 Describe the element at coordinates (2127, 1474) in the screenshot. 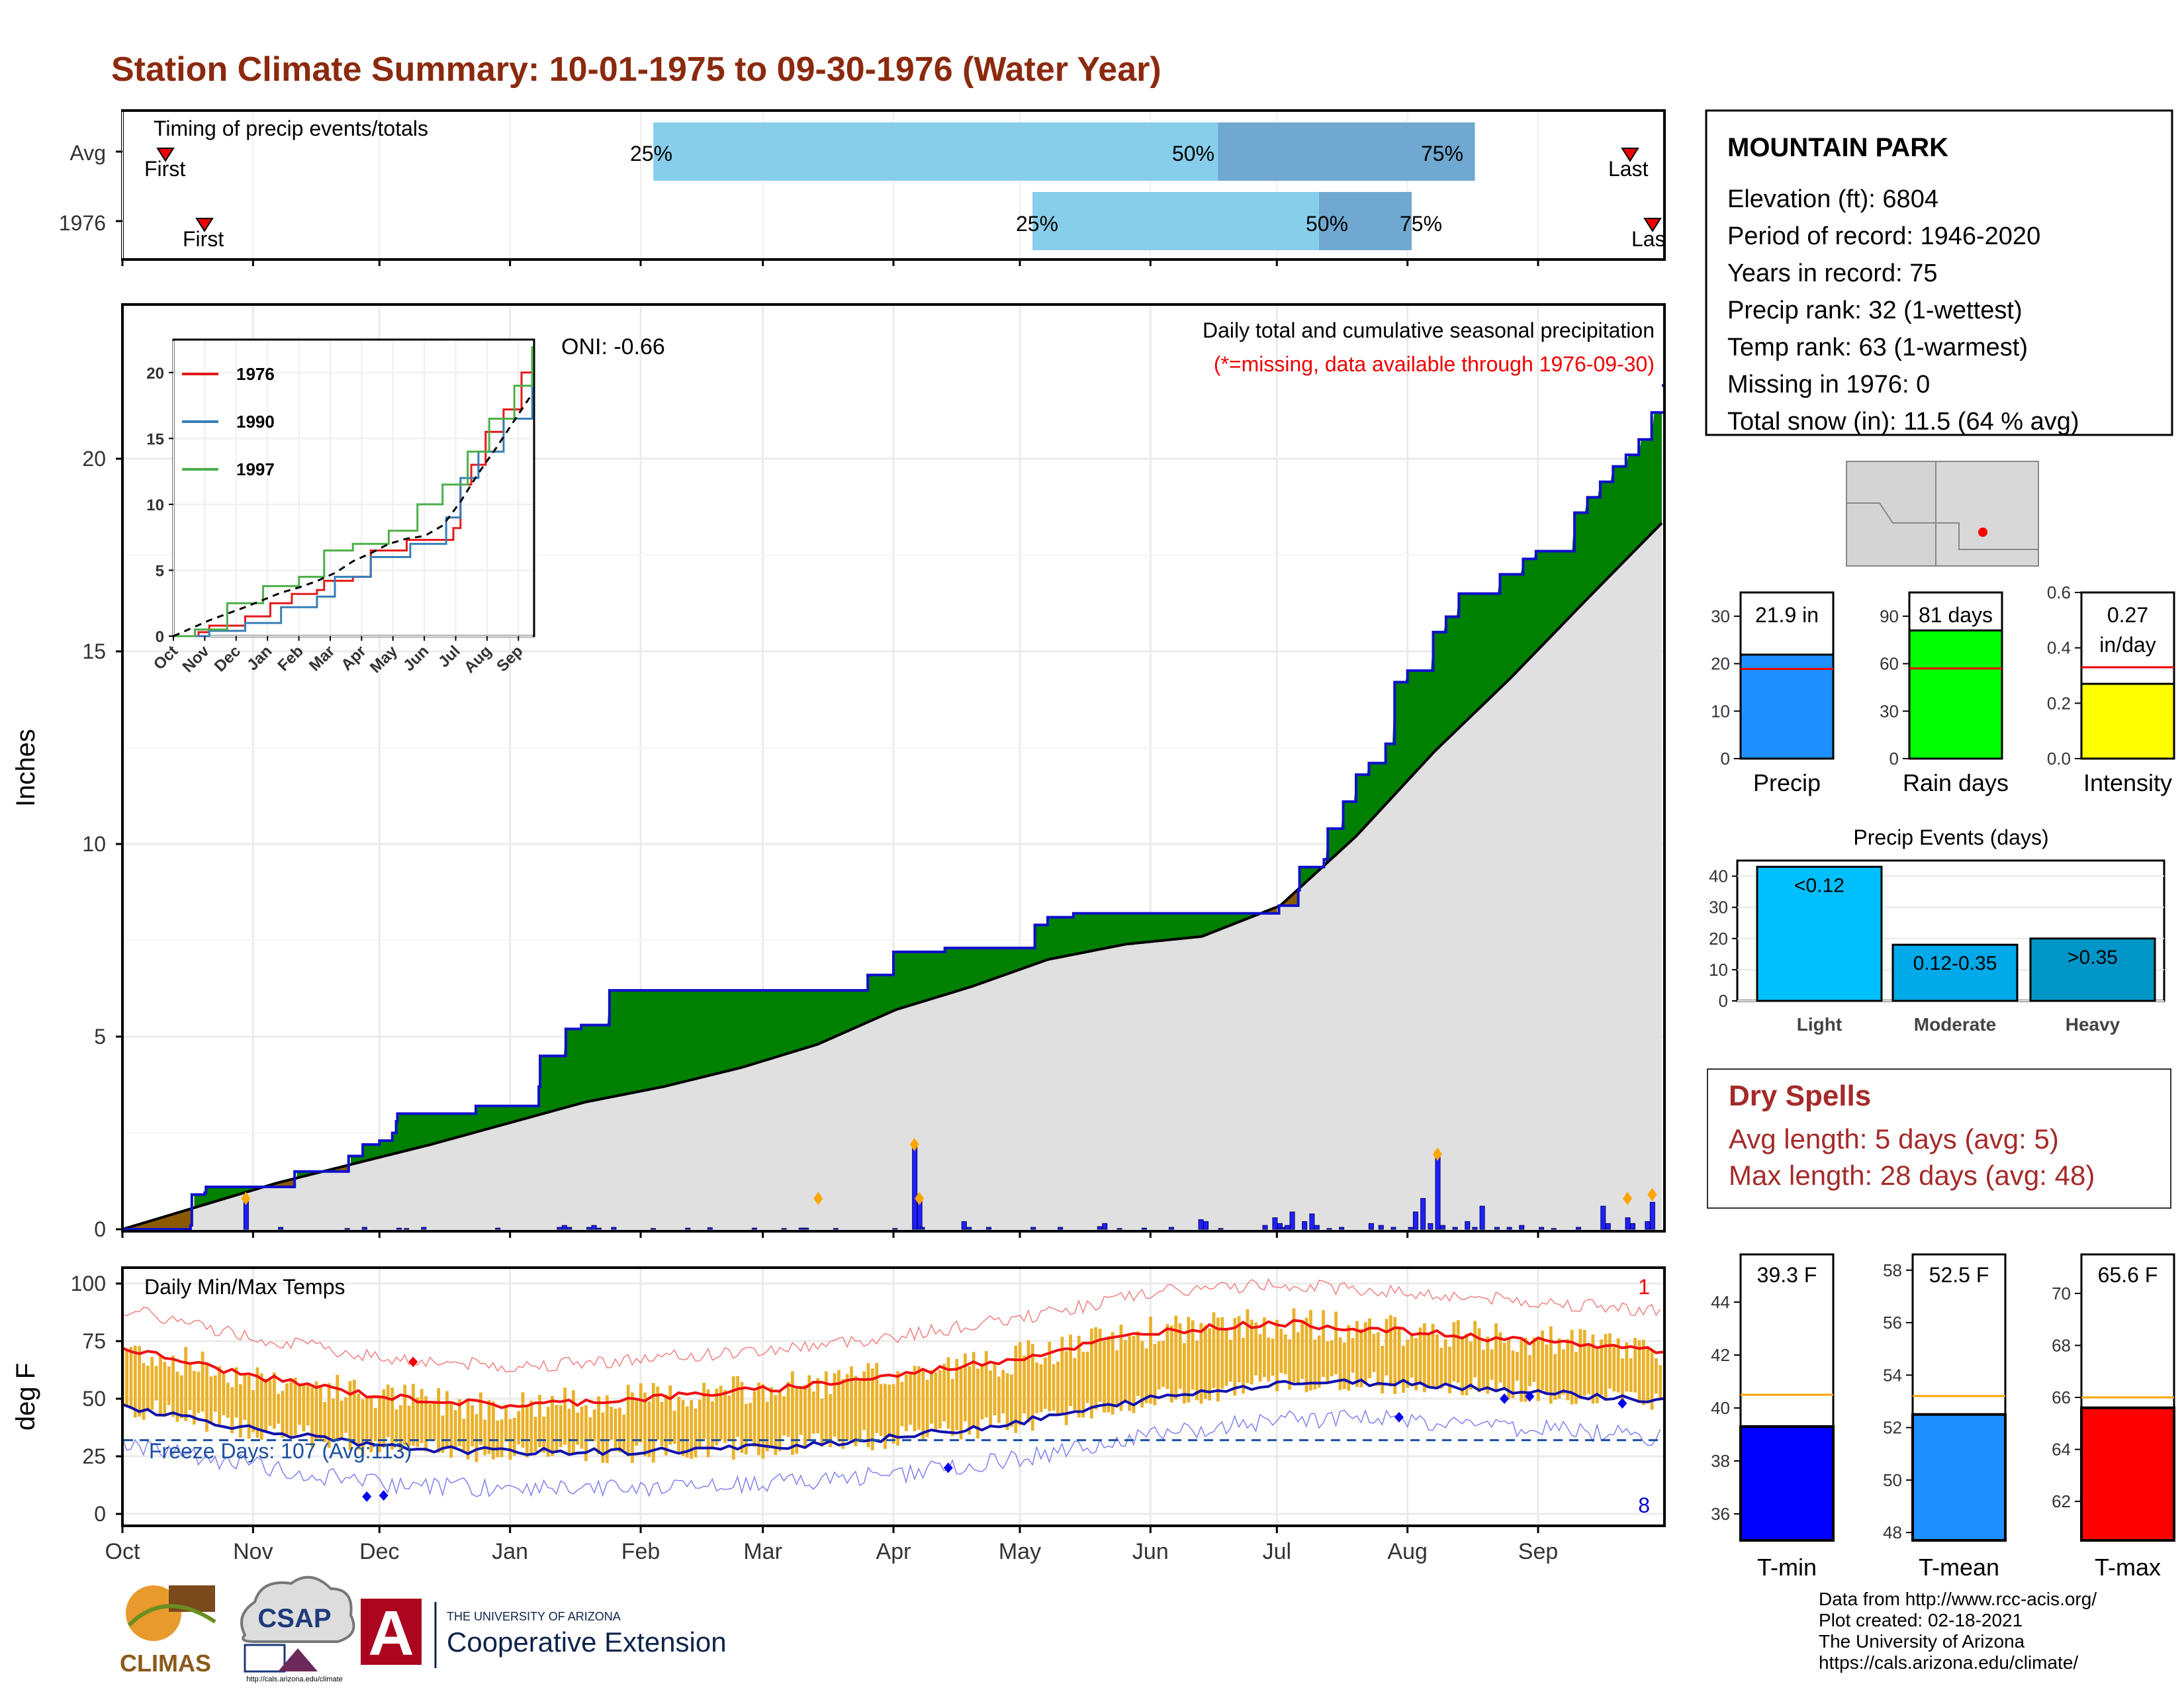

I see `temp-bar-value` at that location.